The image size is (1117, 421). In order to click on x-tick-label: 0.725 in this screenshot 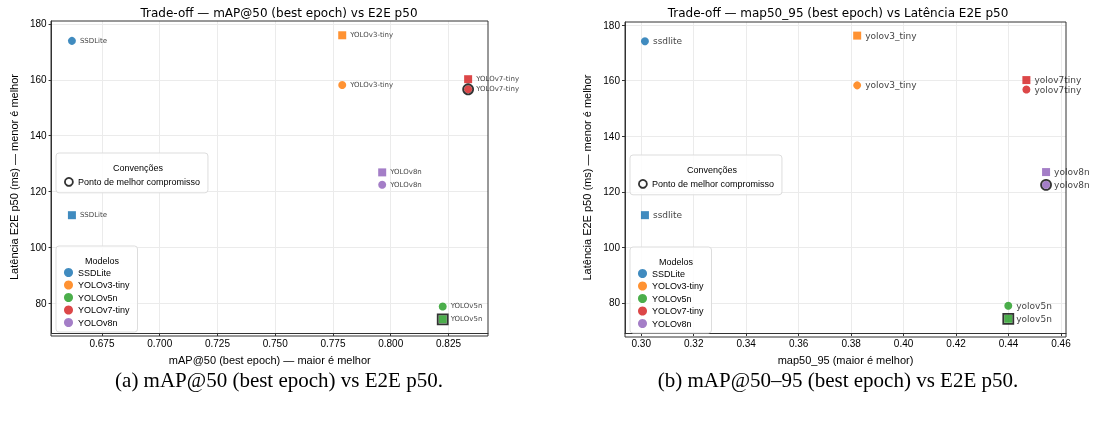, I will do `click(217, 343)`.